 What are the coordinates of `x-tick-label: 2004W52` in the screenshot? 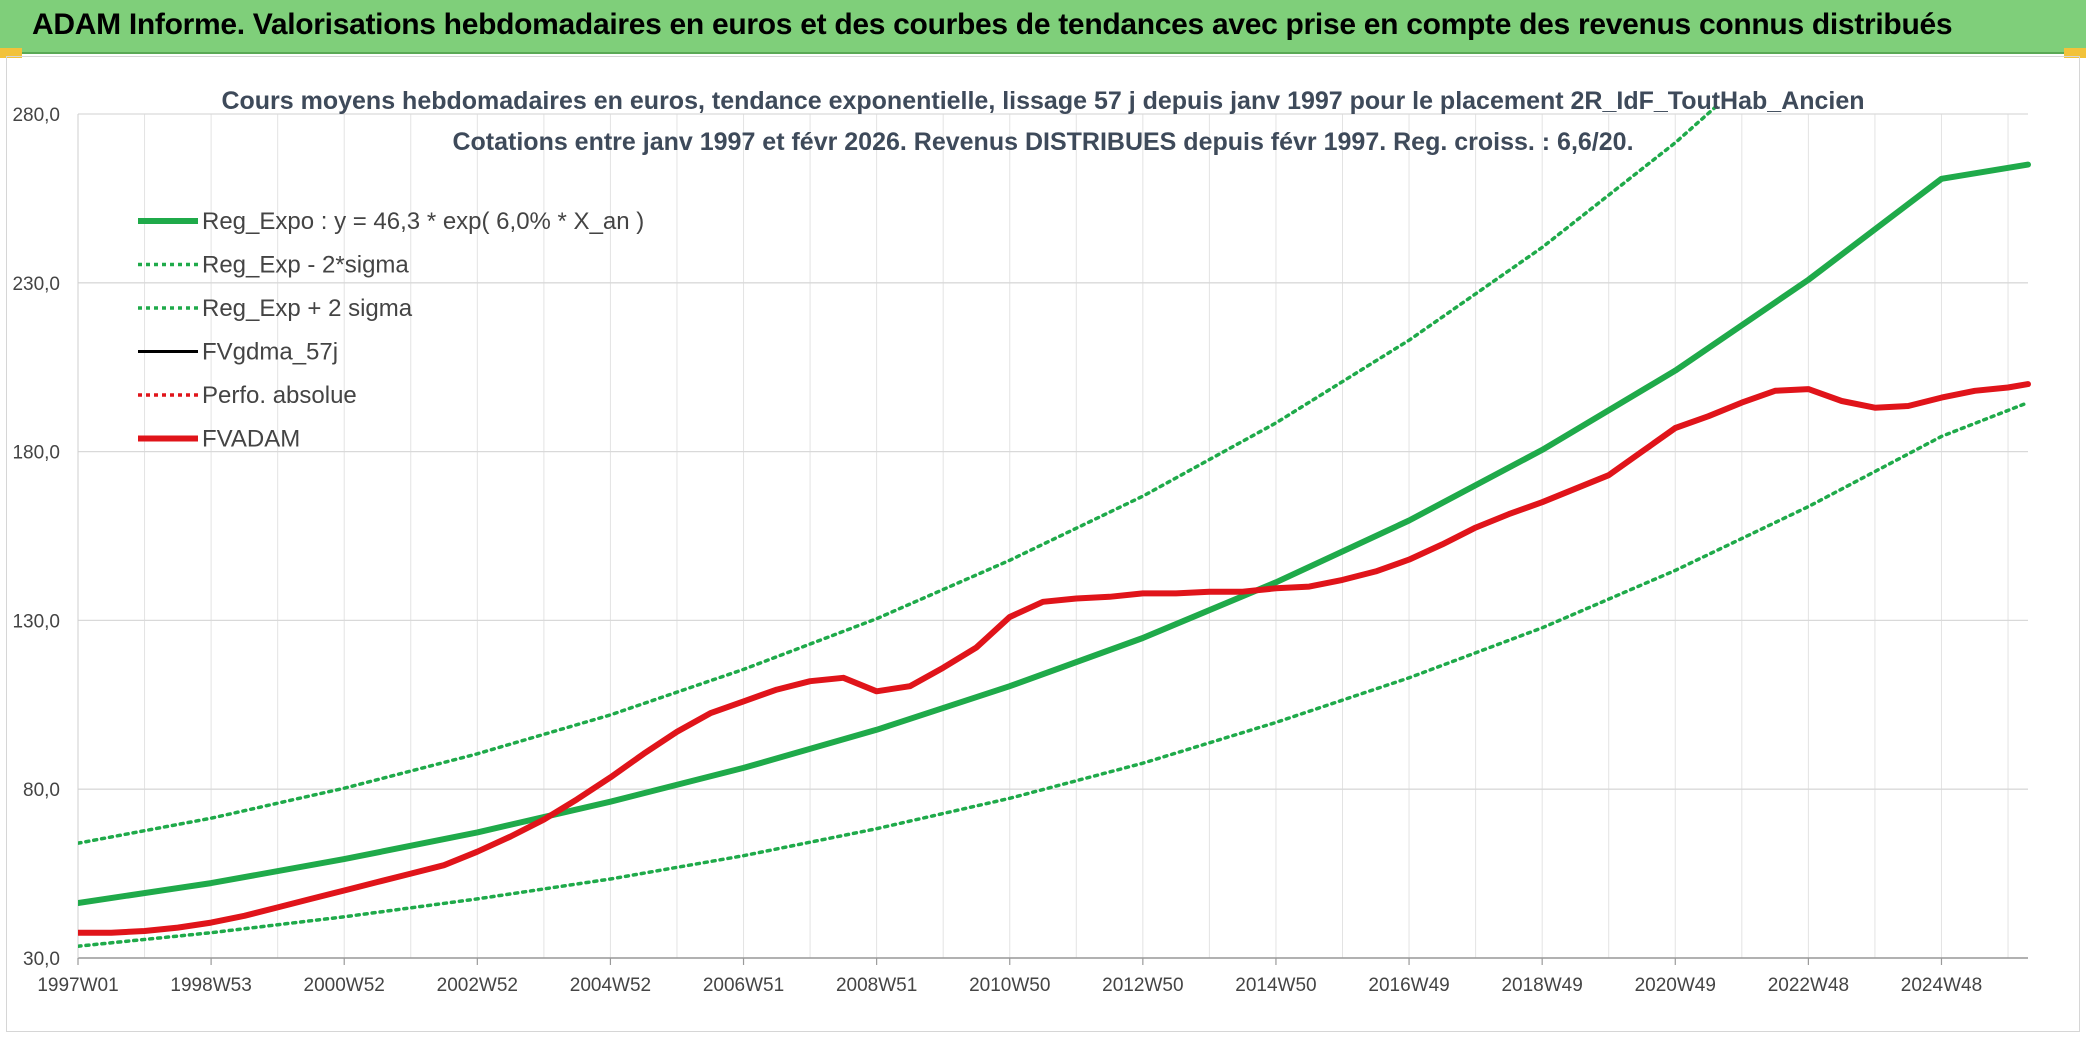 It's located at (610, 985).